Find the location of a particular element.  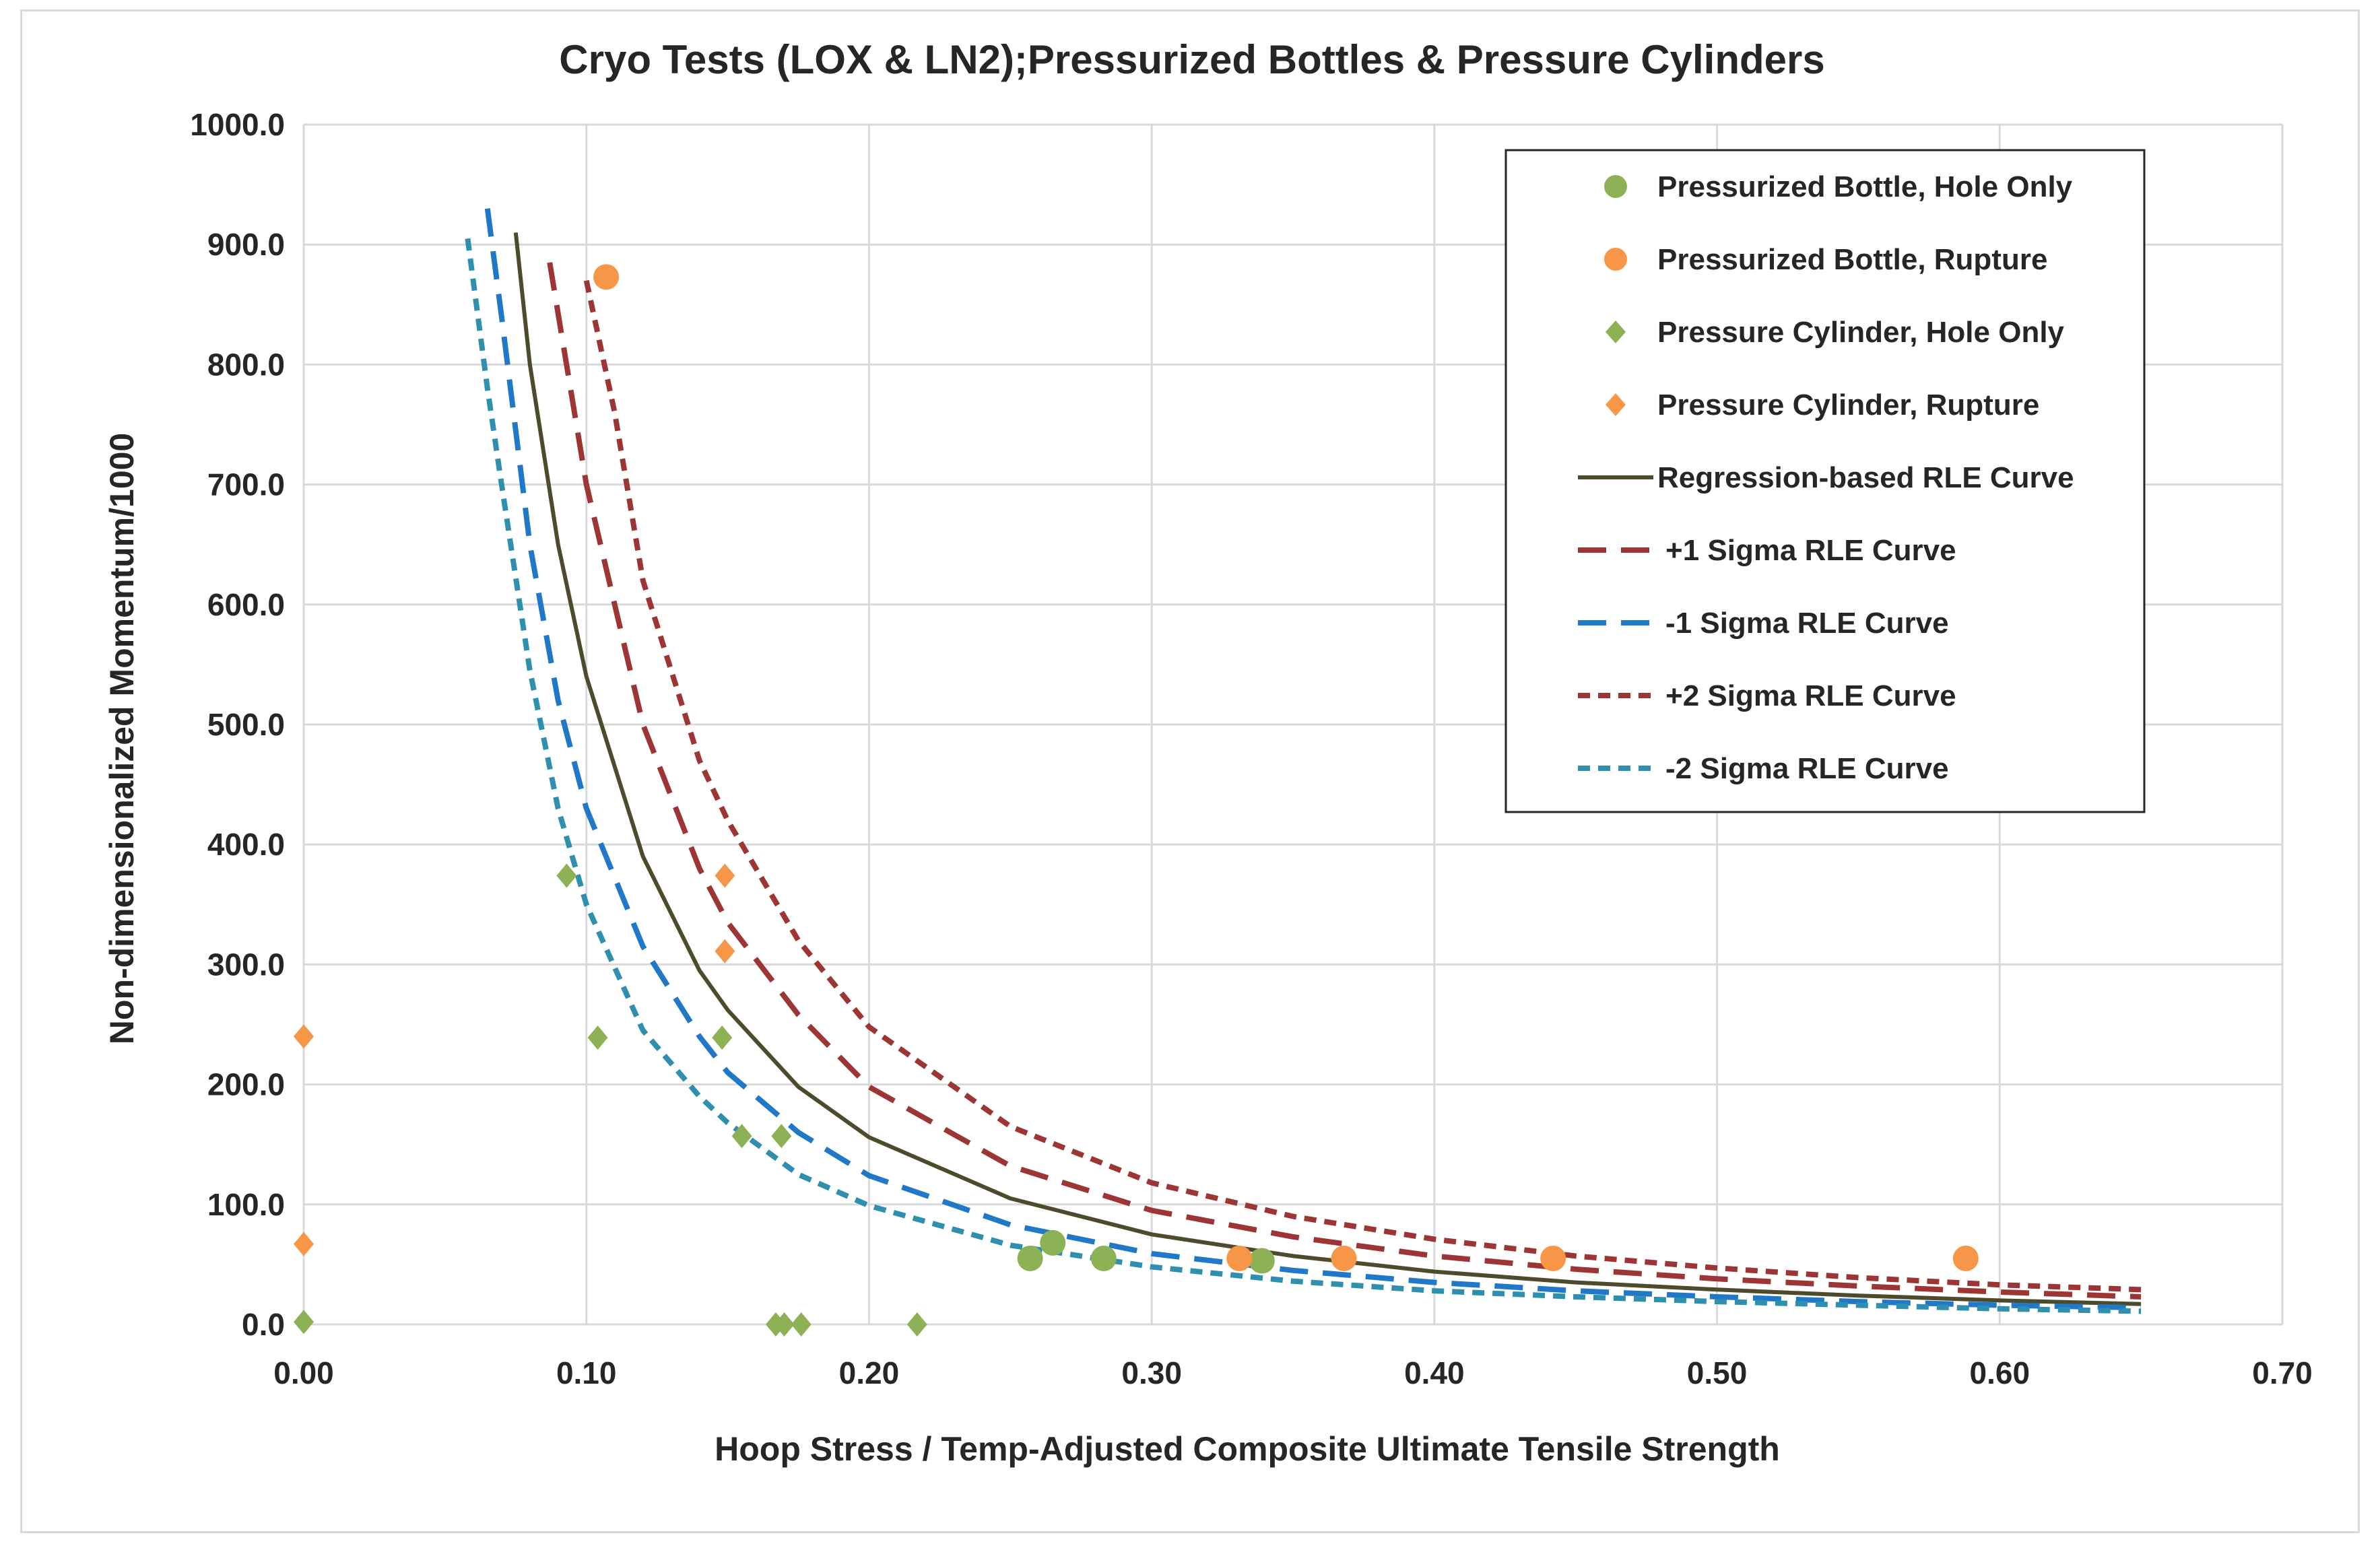

legend-label-pb-hole: Pressurized Bottle, Hole Only is located at coordinates (1865, 186).